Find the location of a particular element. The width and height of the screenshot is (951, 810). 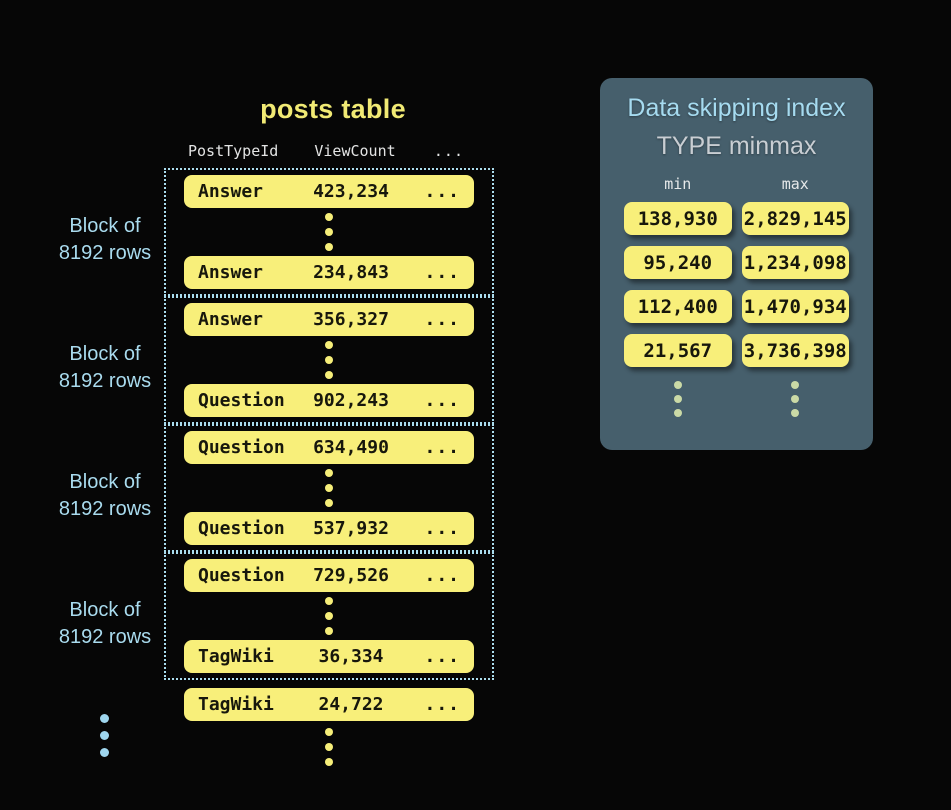

row-viewcount: 634,490 is located at coordinates (351, 447).